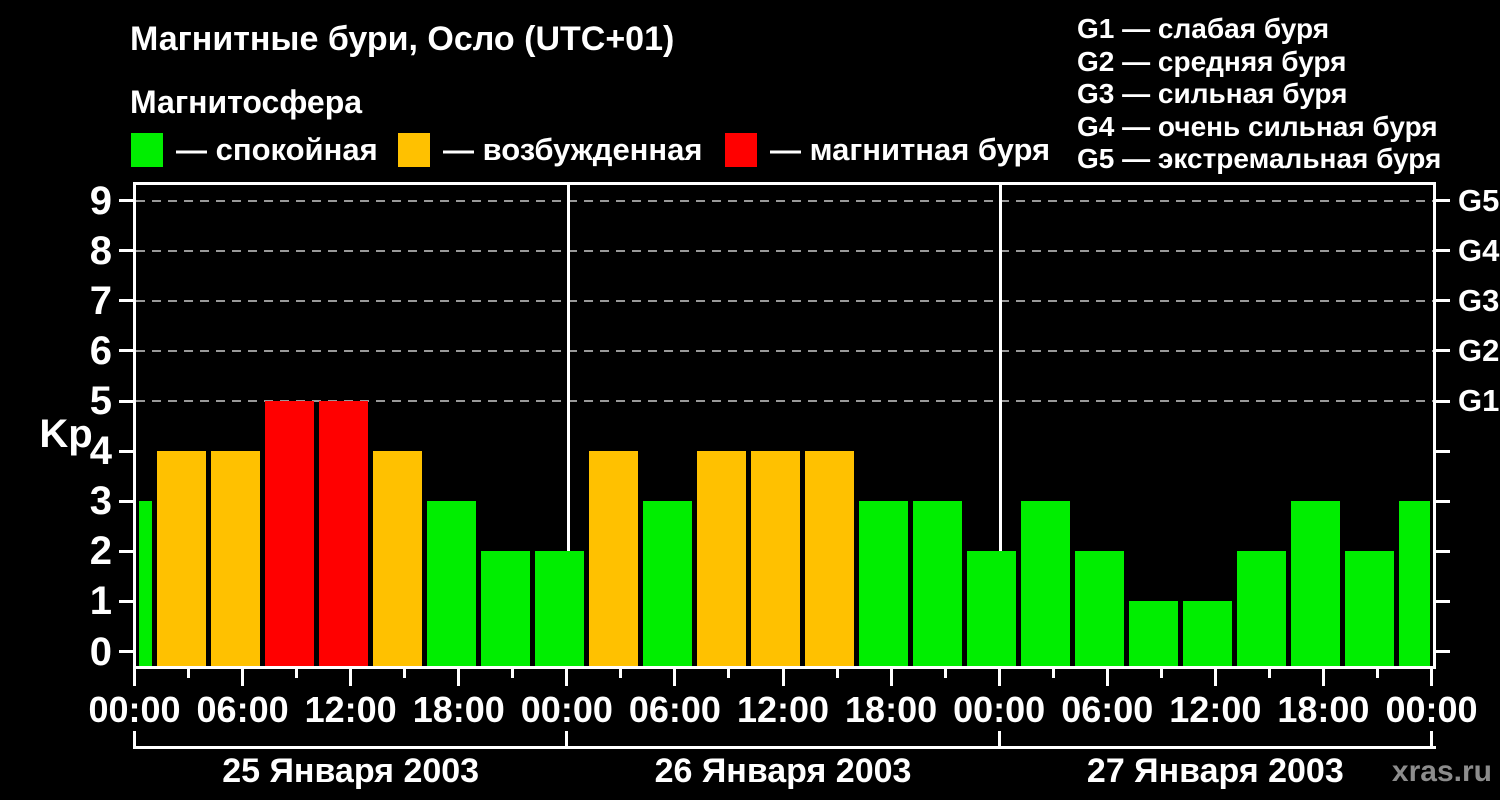 The width and height of the screenshot is (1500, 800). I want to click on y-axis-label: 0, so click(100, 651).